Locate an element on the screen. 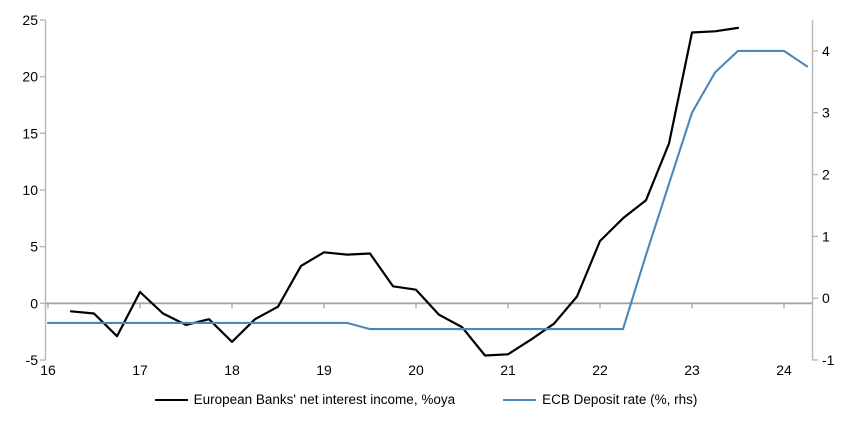  right-axis-tick-label: 3 is located at coordinates (826, 113).